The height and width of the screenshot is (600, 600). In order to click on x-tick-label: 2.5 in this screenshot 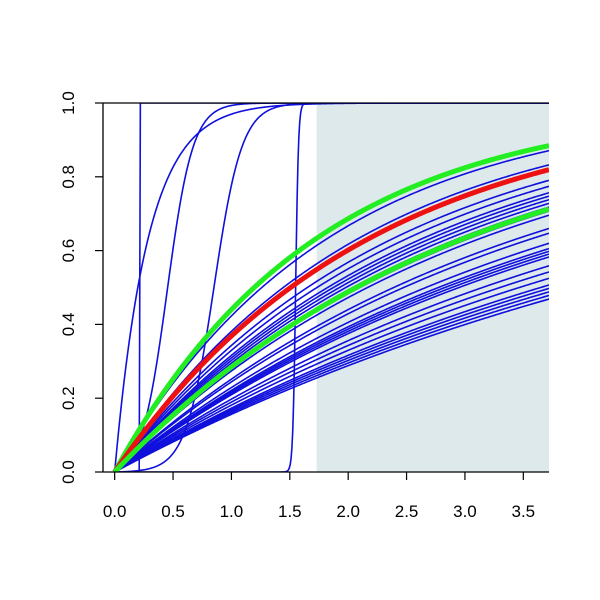, I will do `click(407, 511)`.